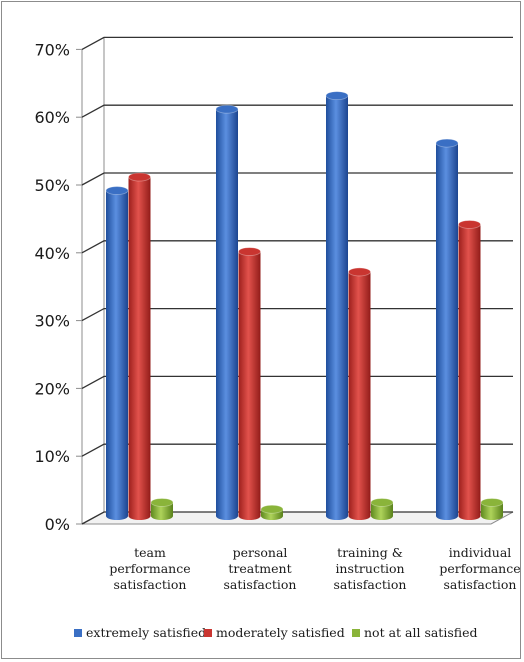 The image size is (524, 662). What do you see at coordinates (52, 388) in the screenshot?
I see `y-tick-label: 20%` at bounding box center [52, 388].